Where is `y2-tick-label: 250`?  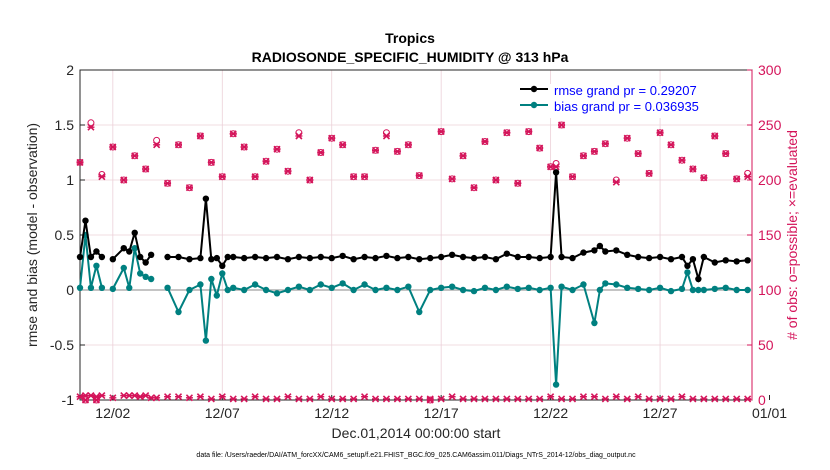 y2-tick-label: 250 is located at coordinates (770, 125).